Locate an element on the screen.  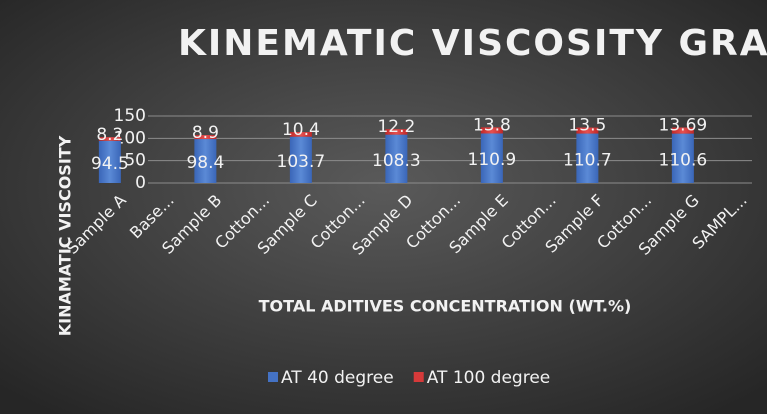
value-label: 12.2 is located at coordinates (396, 127).